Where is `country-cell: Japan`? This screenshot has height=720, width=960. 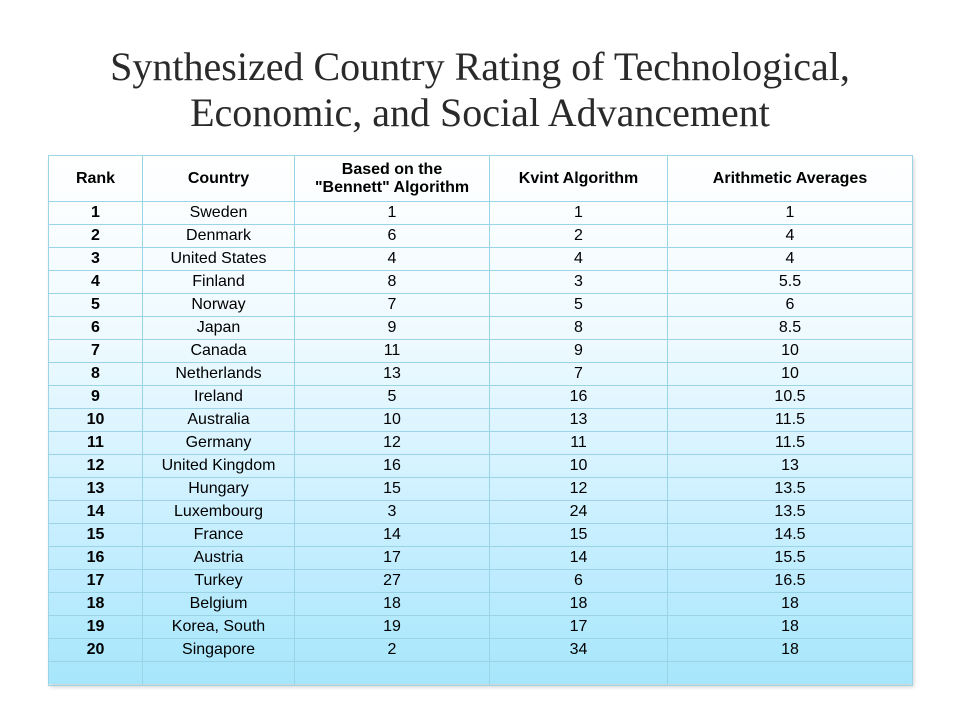
country-cell: Japan is located at coordinates (218, 328).